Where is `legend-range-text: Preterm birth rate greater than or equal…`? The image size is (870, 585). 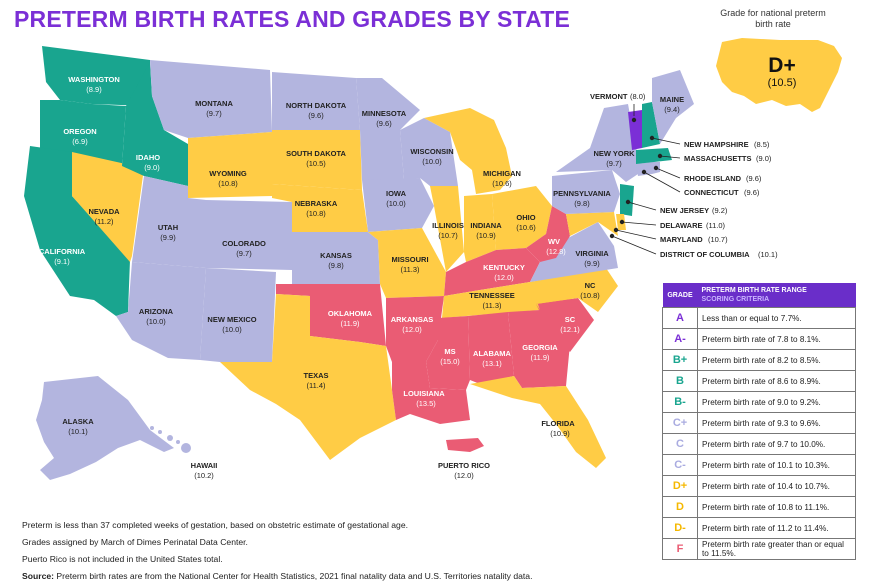
legend-range-text: Preterm birth rate greater than or equal… is located at coordinates (776, 549).